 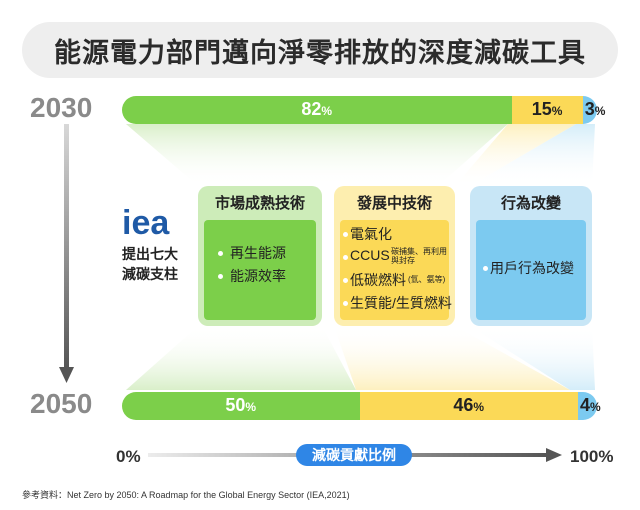 I want to click on category-panel-behavior: 用戶行為改變, so click(x=531, y=270).